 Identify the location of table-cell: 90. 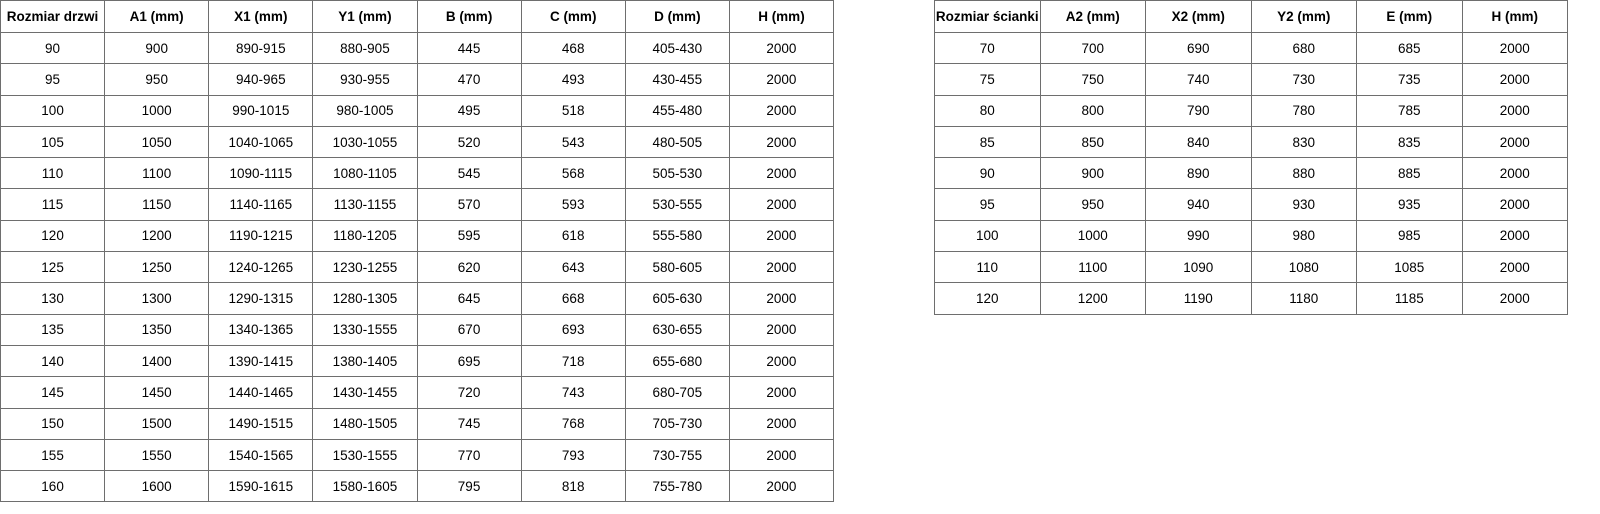
(53, 48).